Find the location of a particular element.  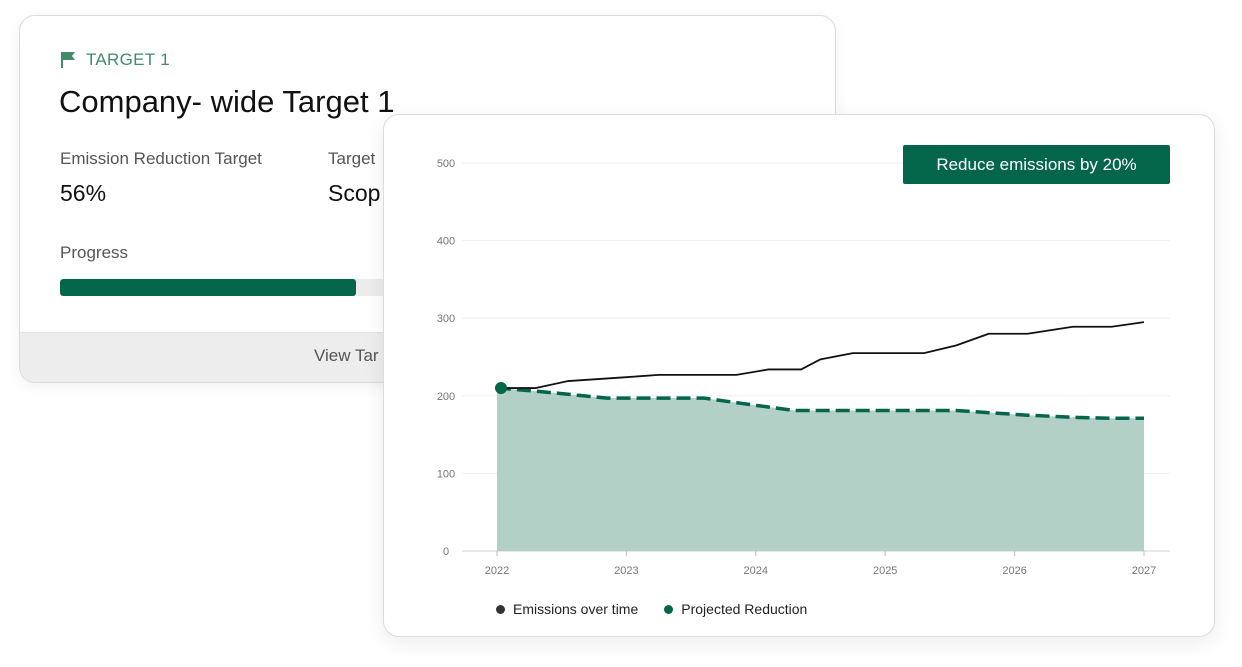

y-tick-label: 100 is located at coordinates (446, 474).